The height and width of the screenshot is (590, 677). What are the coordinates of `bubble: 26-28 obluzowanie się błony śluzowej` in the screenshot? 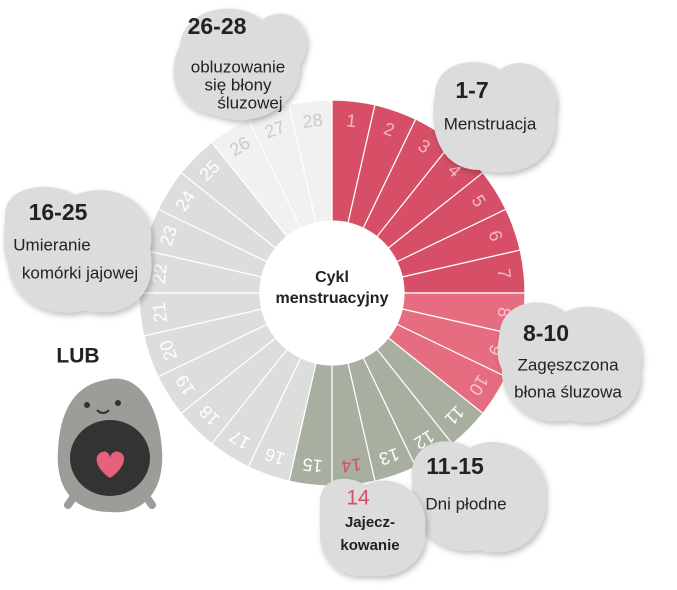 It's located at (240, 64).